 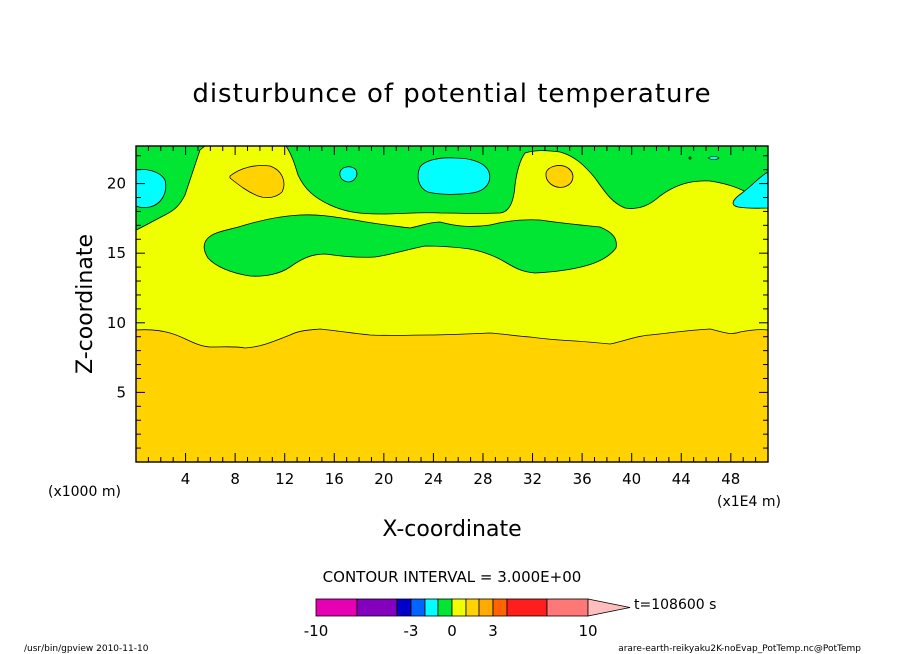 What do you see at coordinates (383, 479) in the screenshot?
I see `x-tick-label: 20` at bounding box center [383, 479].